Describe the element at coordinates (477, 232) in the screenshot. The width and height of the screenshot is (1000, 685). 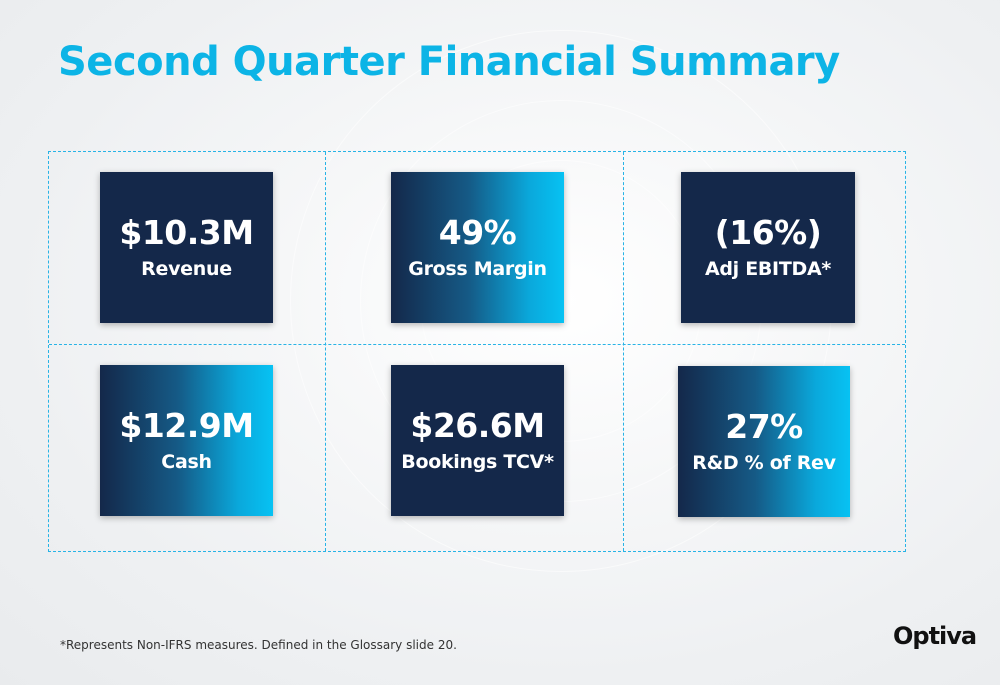
I see `metric-value: 49%` at that location.